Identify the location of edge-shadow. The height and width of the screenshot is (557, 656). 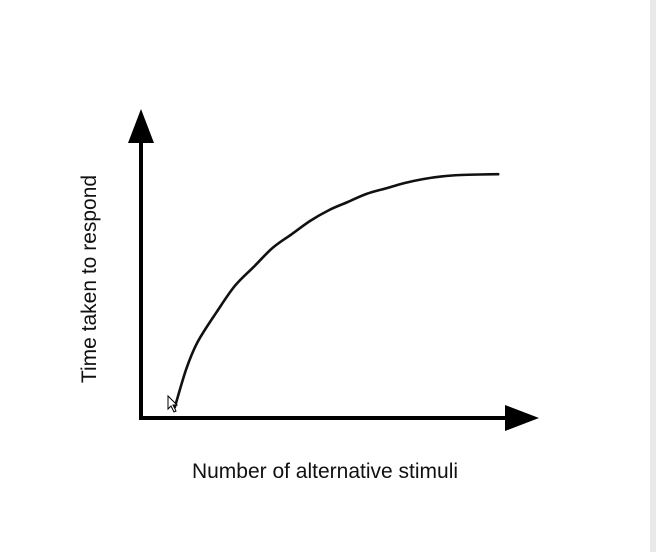
(653, 276).